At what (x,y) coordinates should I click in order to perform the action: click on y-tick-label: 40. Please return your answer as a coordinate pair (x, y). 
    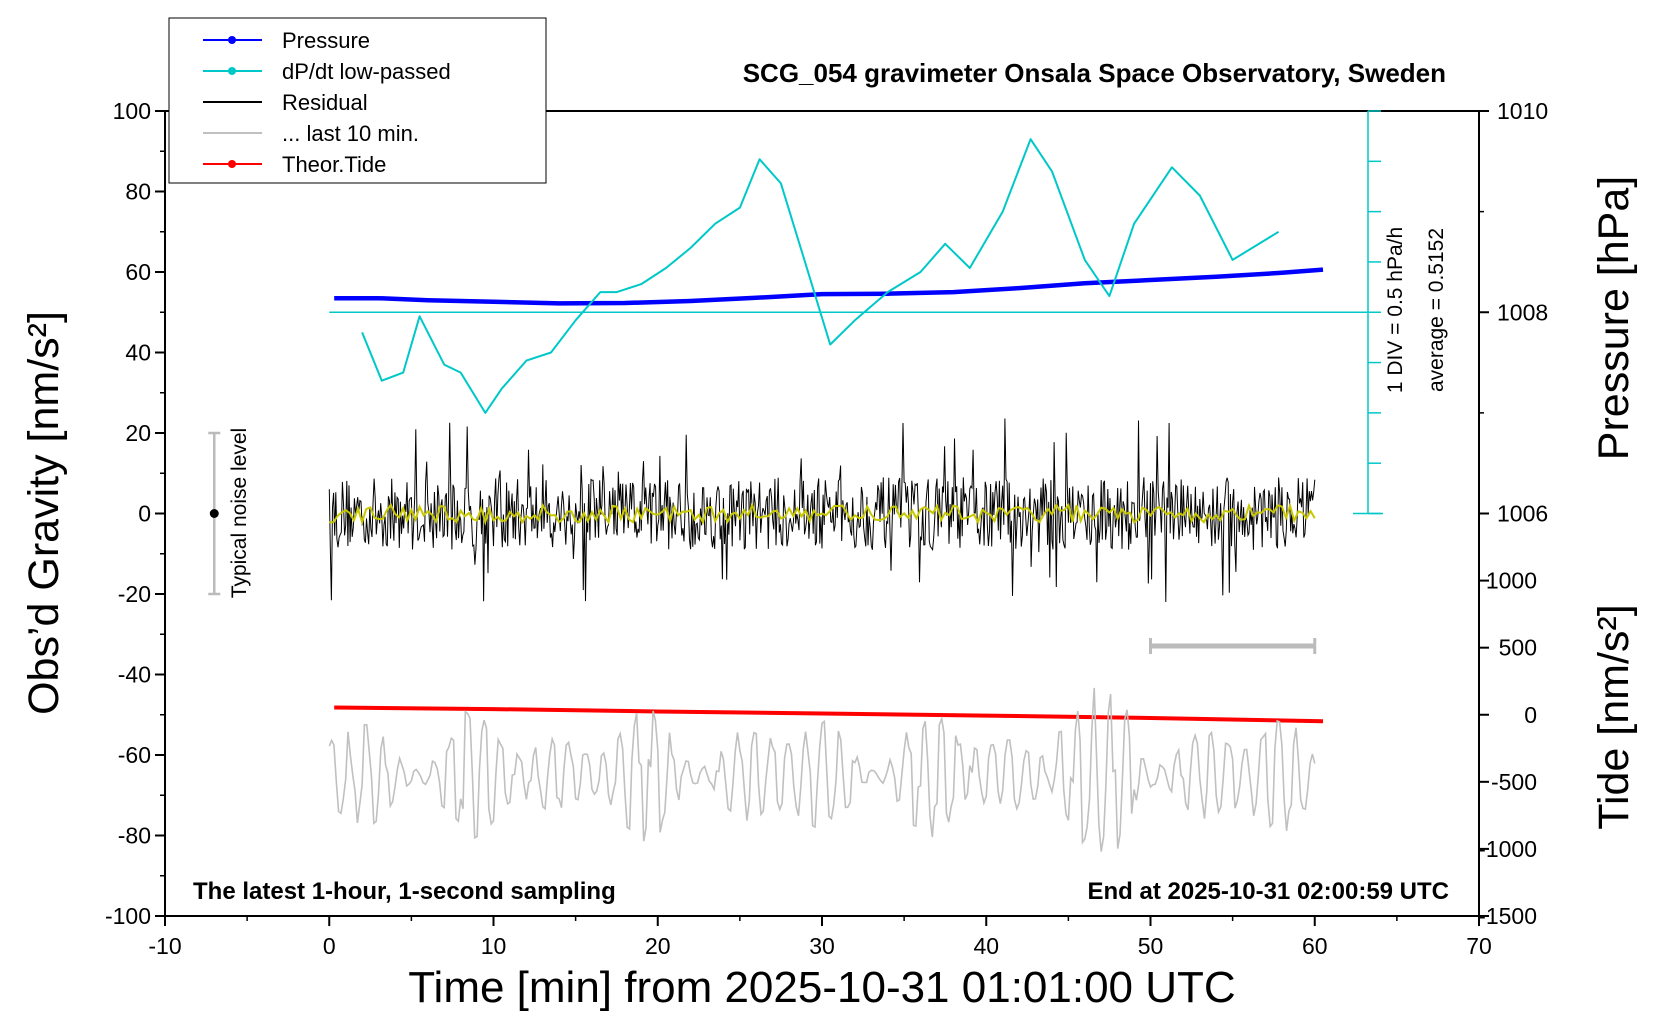
    Looking at the image, I should click on (138, 353).